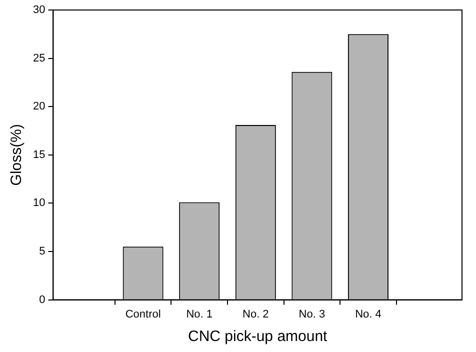 The image size is (476, 352). What do you see at coordinates (42, 300) in the screenshot?
I see `y-tick-label: 0` at bounding box center [42, 300].